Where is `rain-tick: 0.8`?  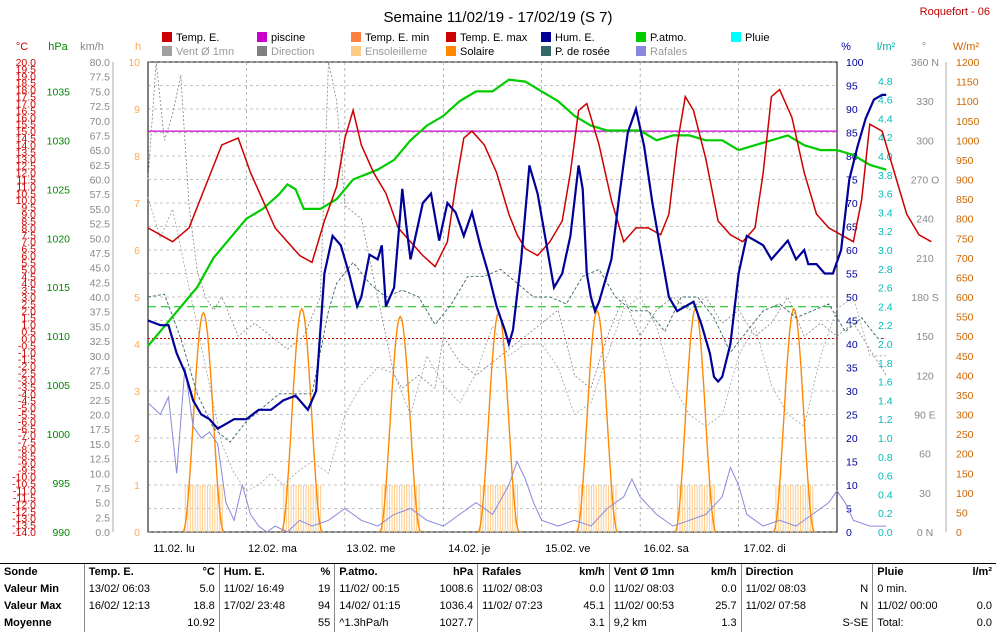
rain-tick: 0.8 is located at coordinates (885, 458).